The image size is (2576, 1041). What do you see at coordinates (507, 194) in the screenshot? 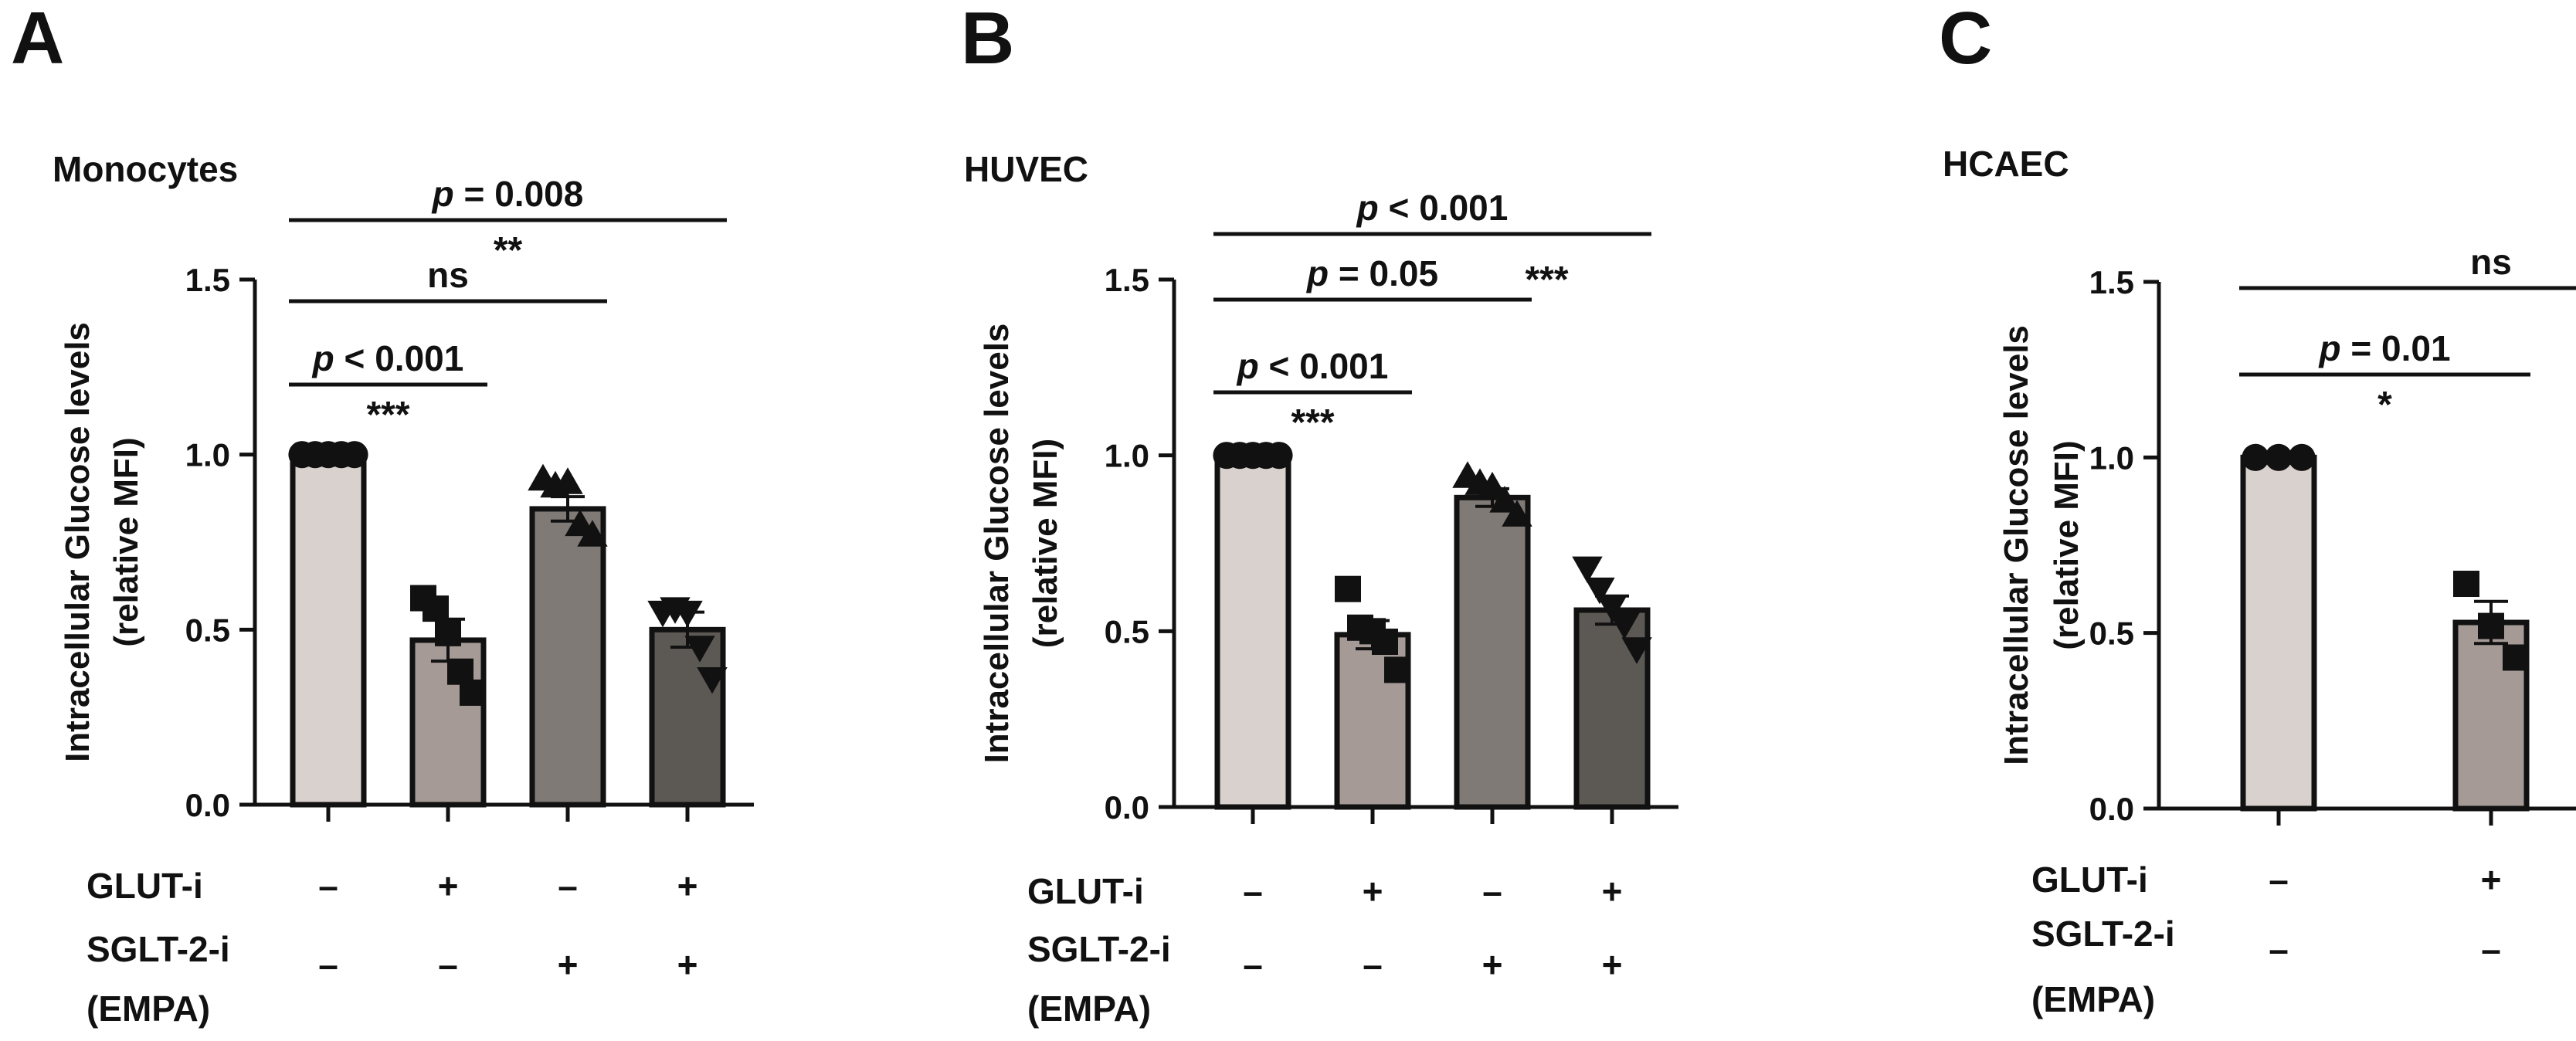
I see `p-value-label: p = 0.008` at bounding box center [507, 194].